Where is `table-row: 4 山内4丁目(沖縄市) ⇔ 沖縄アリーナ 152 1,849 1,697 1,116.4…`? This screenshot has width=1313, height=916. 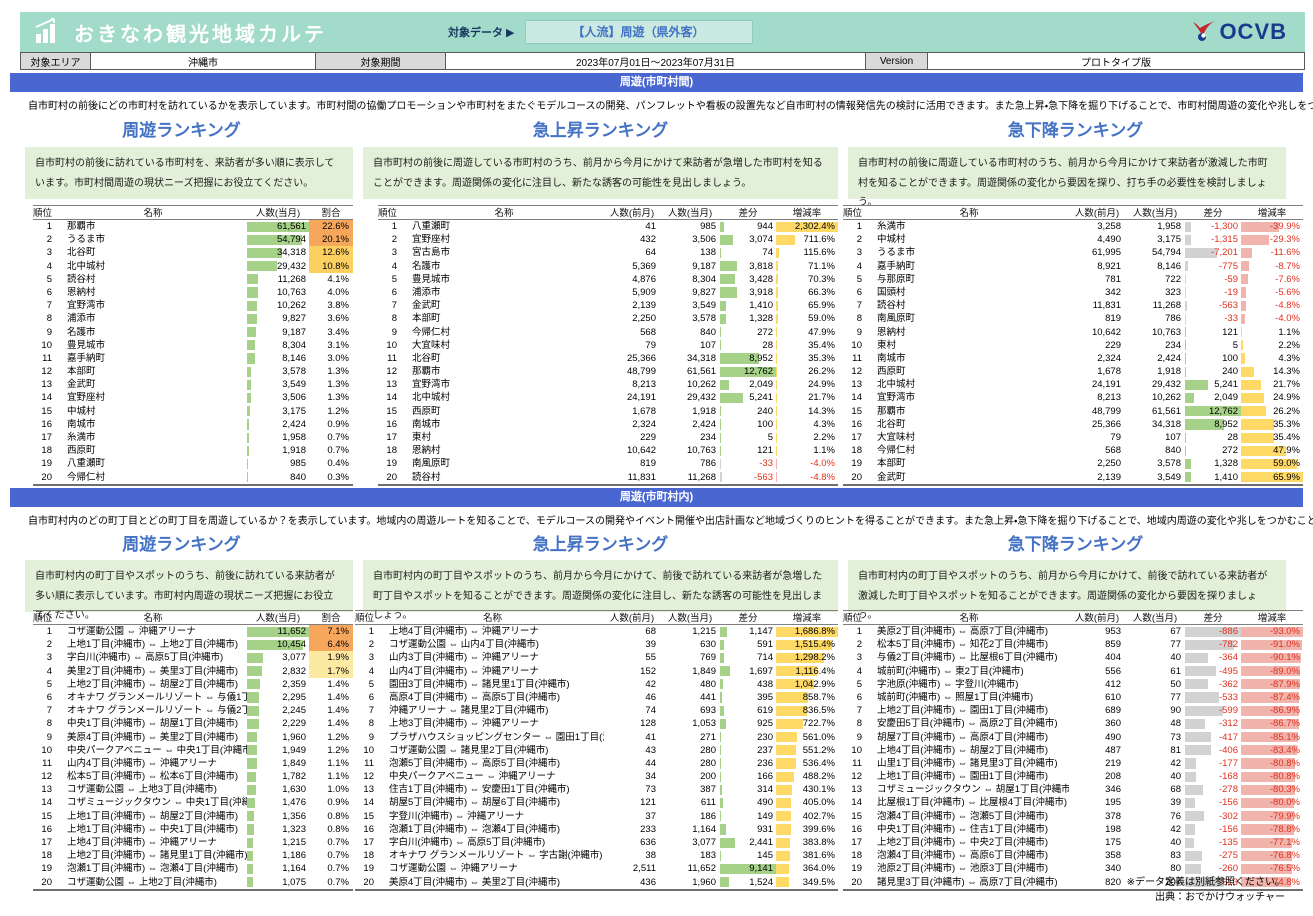 table-row: 4 山内4丁目(沖縄市) ⇔ 沖縄アリーナ 152 1,849 1,697 1,116.4… is located at coordinates (596, 671).